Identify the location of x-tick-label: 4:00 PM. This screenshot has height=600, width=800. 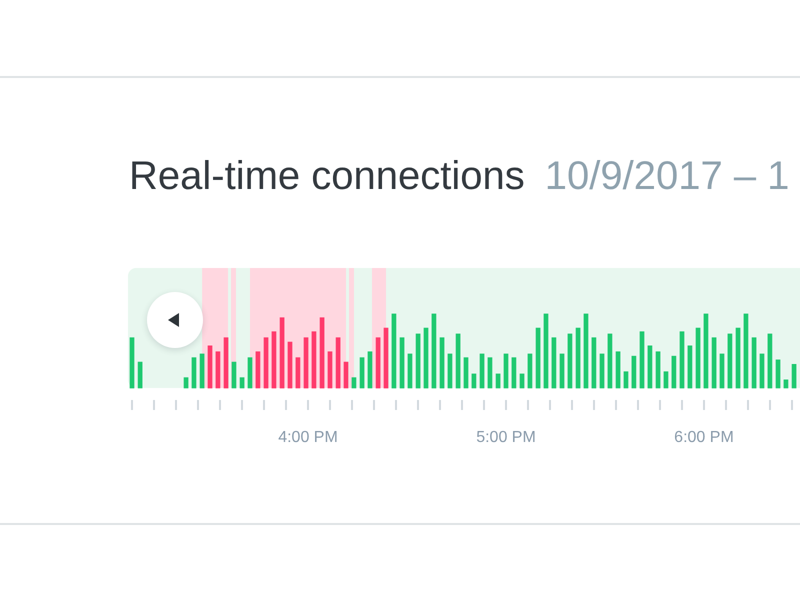
(308, 437).